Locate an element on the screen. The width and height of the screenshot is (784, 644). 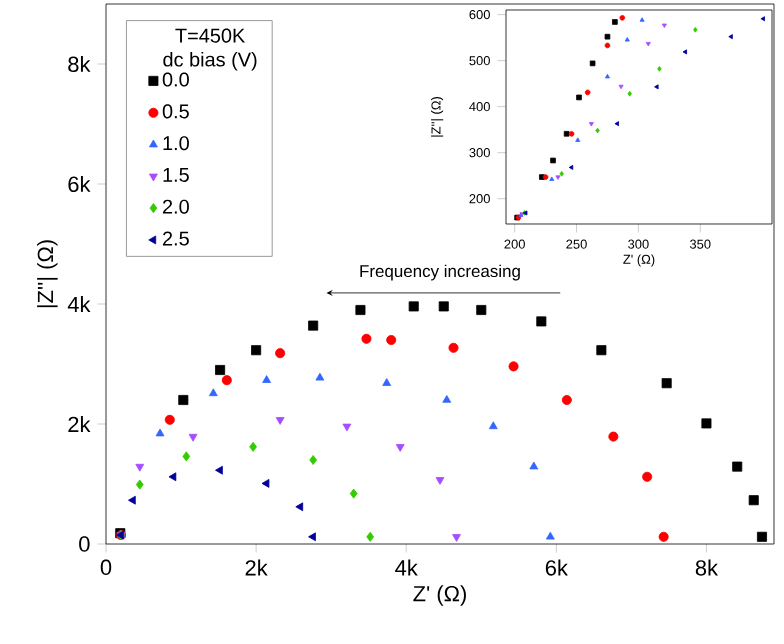
y-tick-label: 4k is located at coordinates (79, 304).